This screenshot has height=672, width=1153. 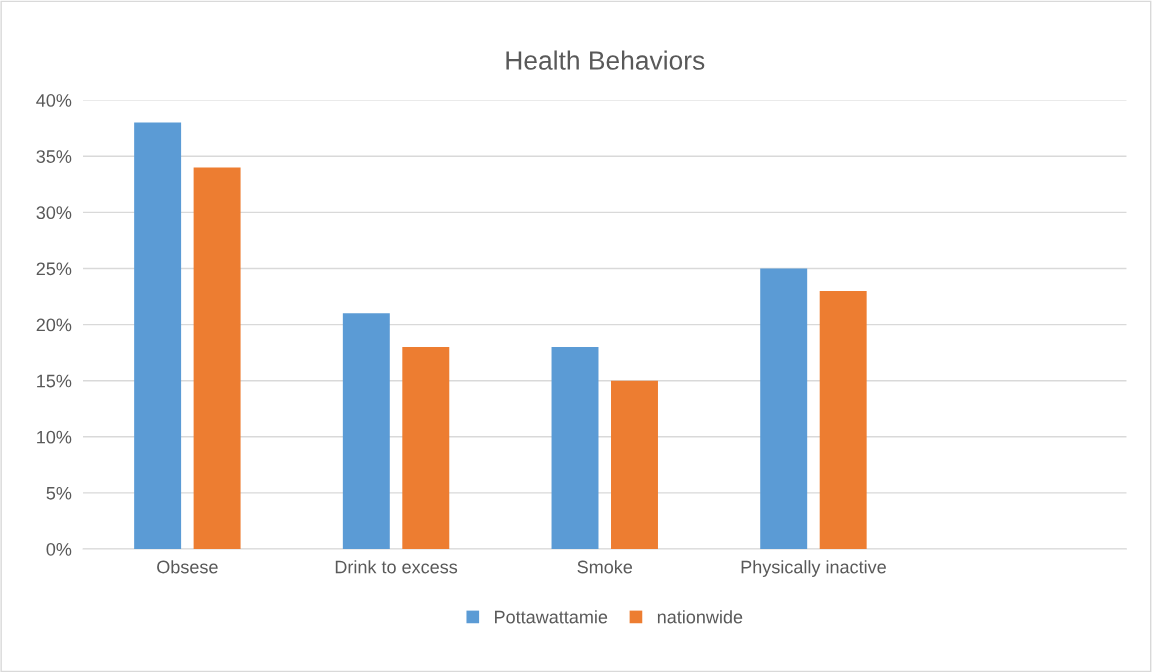 What do you see at coordinates (396, 567) in the screenshot?
I see `x-tick-label: Drink to excess` at bounding box center [396, 567].